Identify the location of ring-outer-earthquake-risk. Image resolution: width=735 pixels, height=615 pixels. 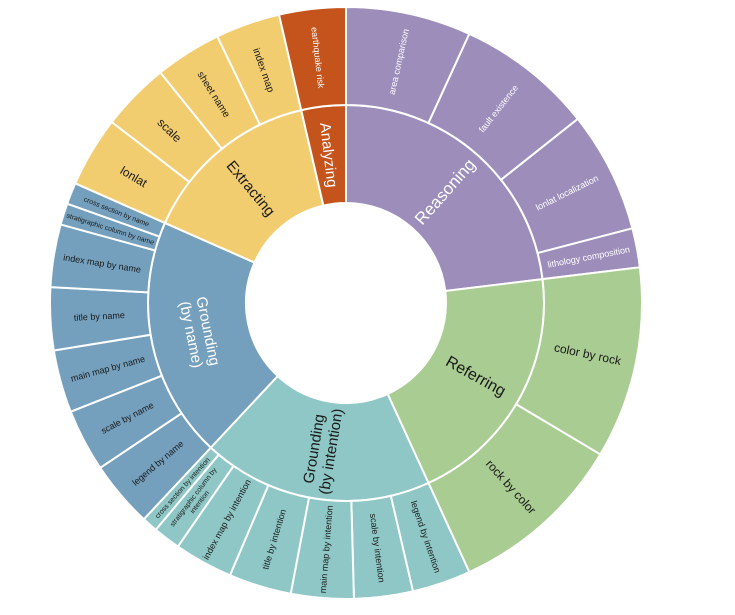
(312, 58).